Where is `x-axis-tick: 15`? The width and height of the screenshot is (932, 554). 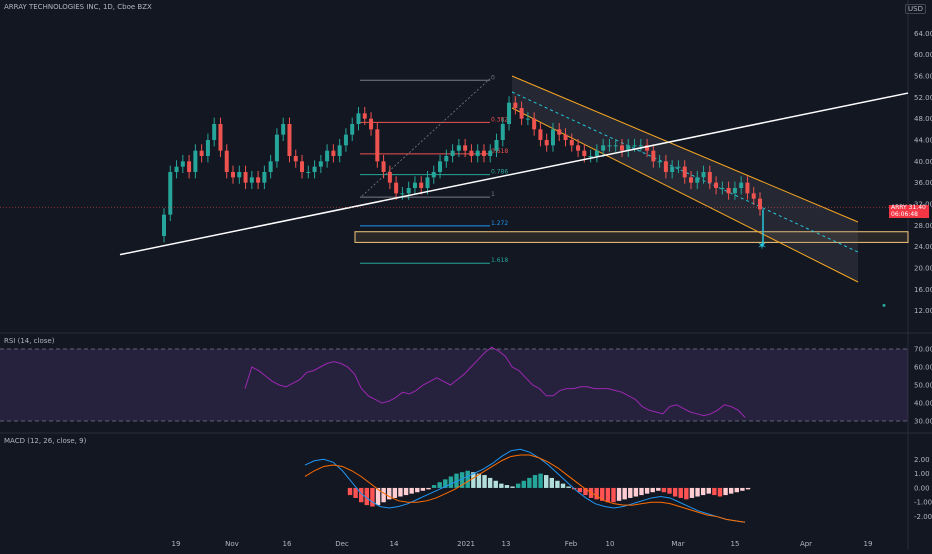
x-axis-tick: 15 is located at coordinates (735, 544).